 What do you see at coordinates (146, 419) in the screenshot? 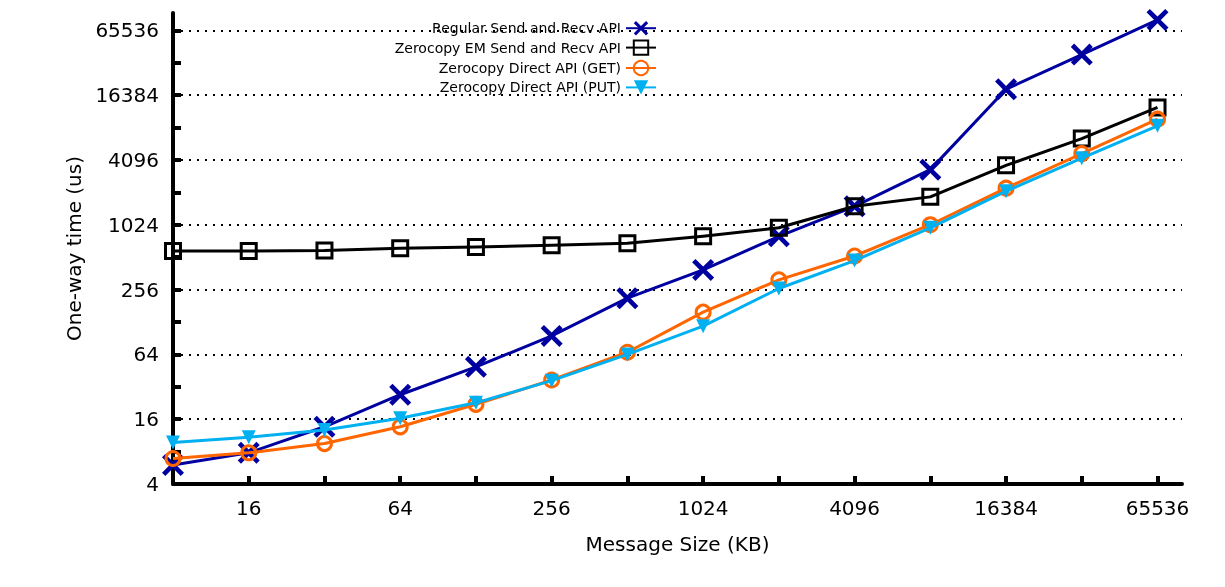
I see `y-tick-label: 16` at bounding box center [146, 419].